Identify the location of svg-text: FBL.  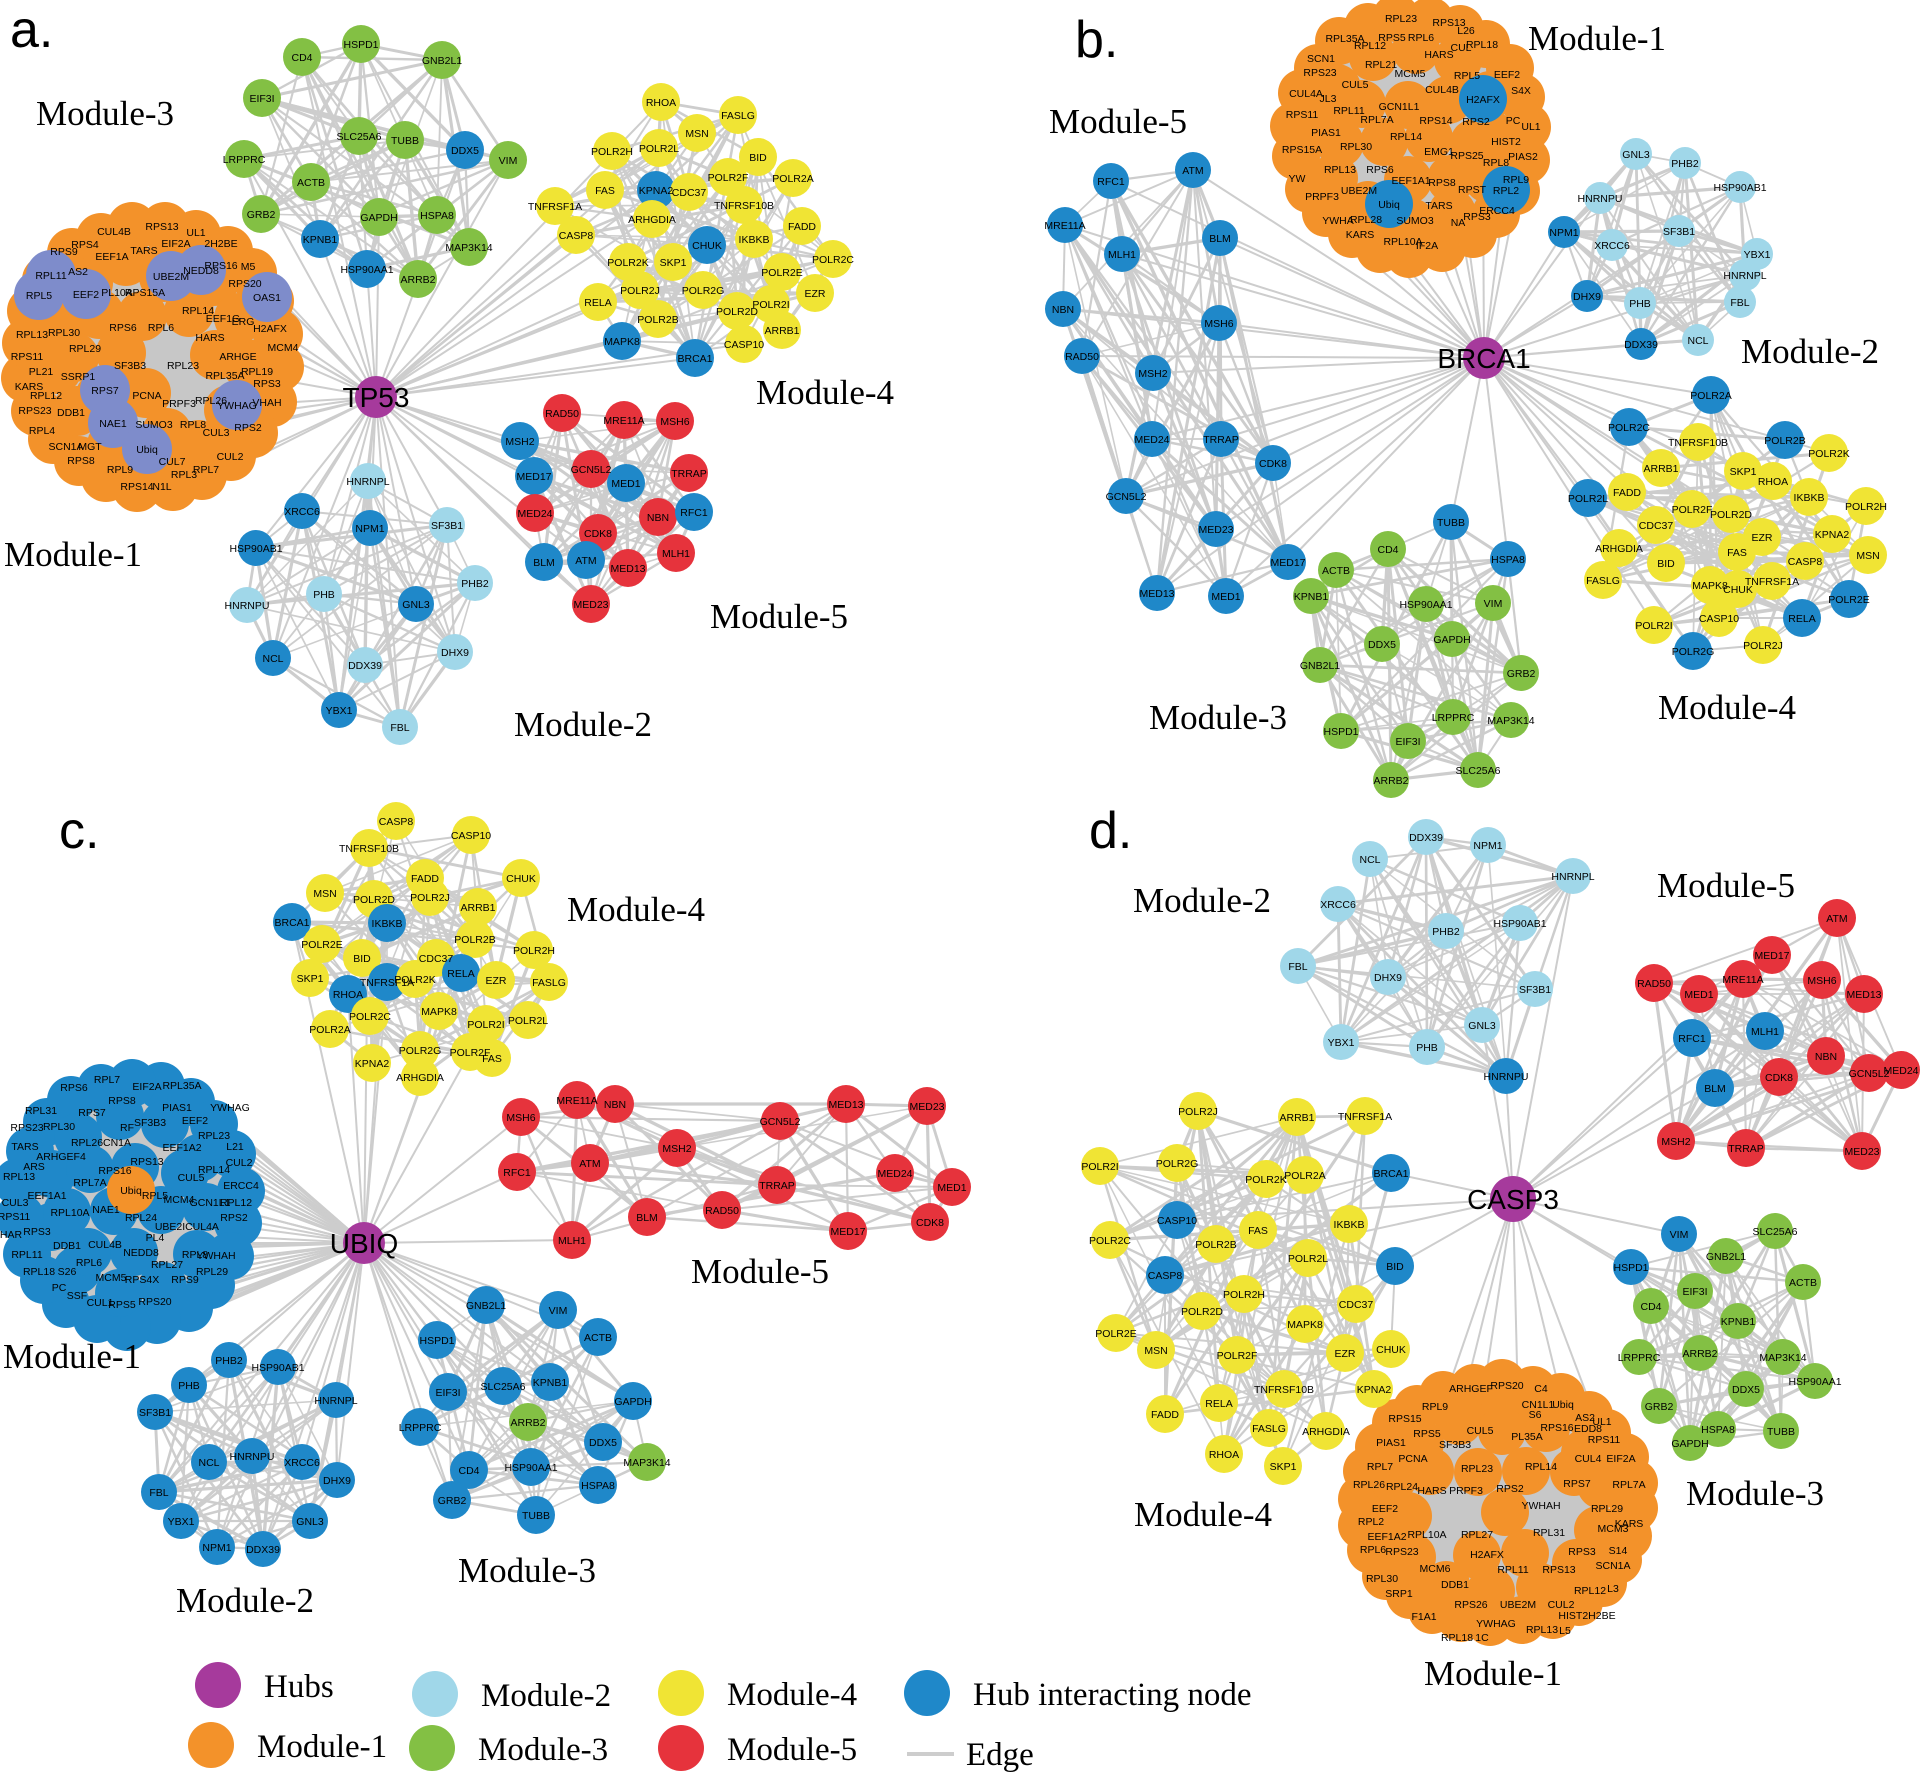
(399, 728).